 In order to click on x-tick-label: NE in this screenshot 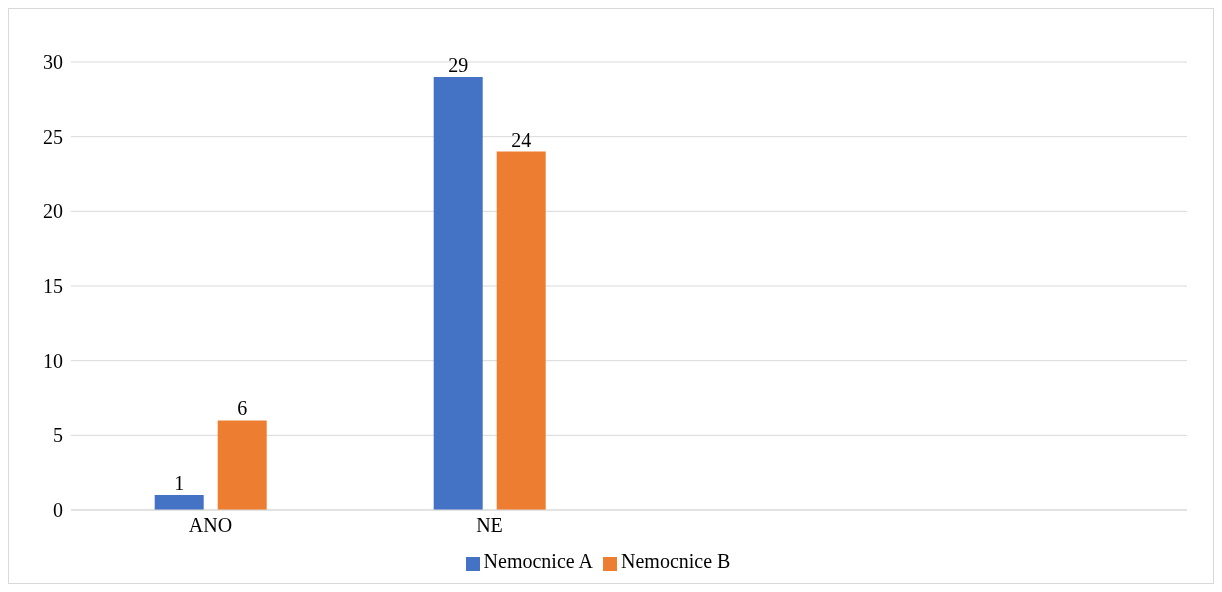, I will do `click(489, 525)`.